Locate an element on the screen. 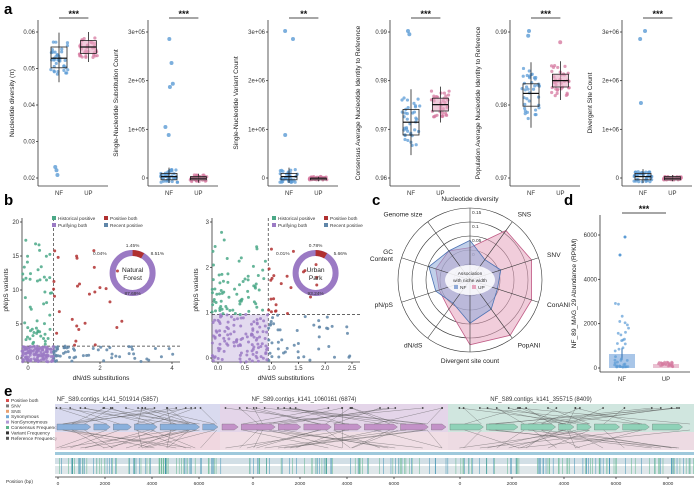 The width and height of the screenshot is (700, 495). x-tick-label: 6000 is located at coordinates (199, 484).